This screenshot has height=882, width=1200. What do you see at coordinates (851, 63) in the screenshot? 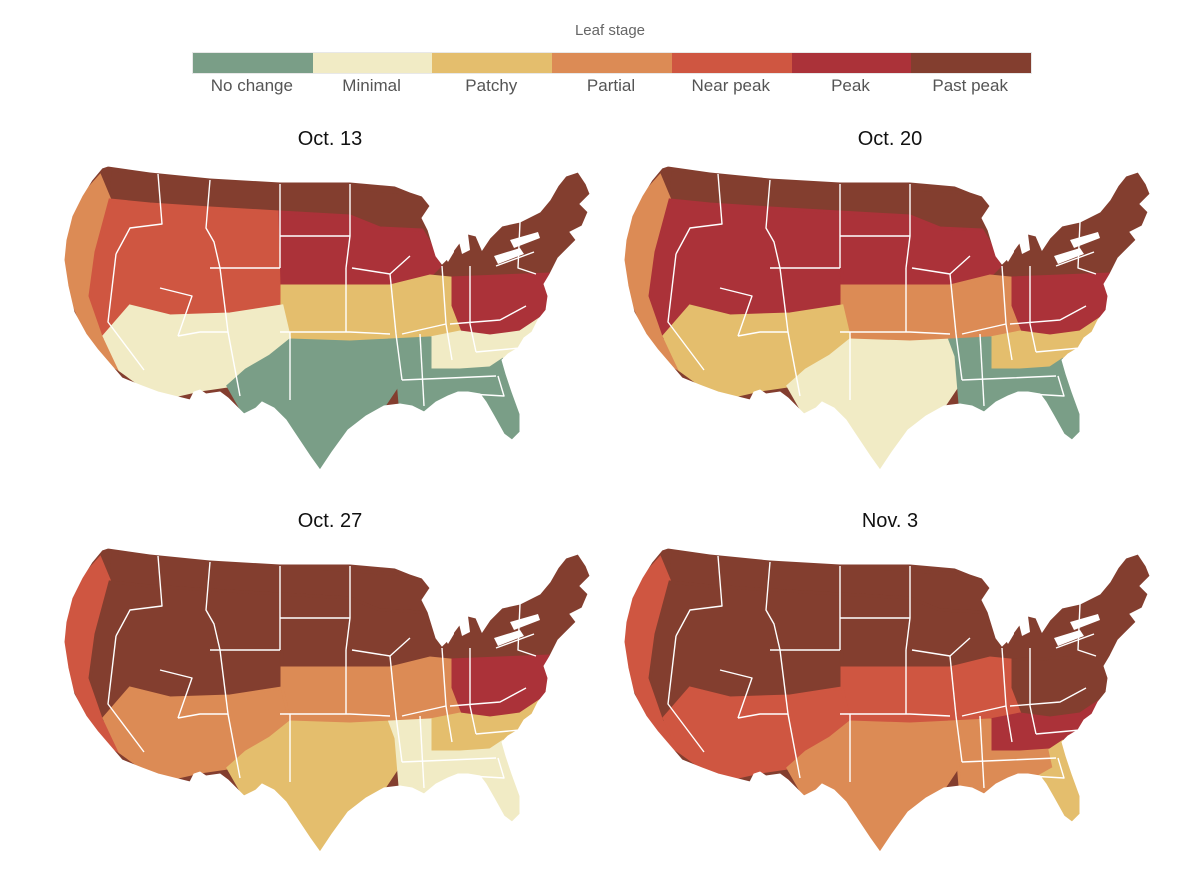
I see `legend-swatch-peak` at bounding box center [851, 63].